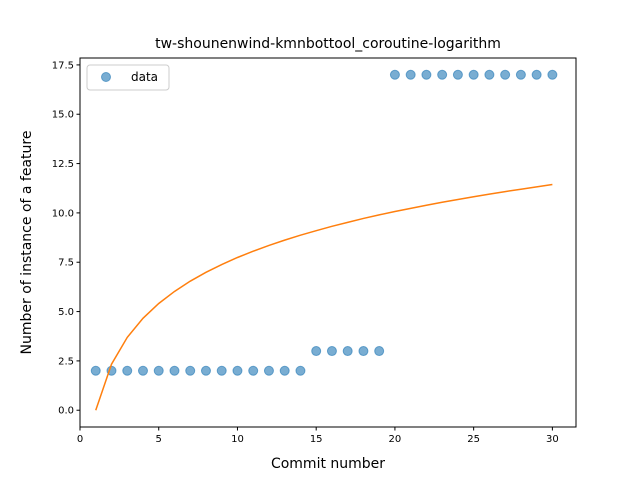 The height and width of the screenshot is (480, 640). I want to click on legend: data, so click(128, 77).